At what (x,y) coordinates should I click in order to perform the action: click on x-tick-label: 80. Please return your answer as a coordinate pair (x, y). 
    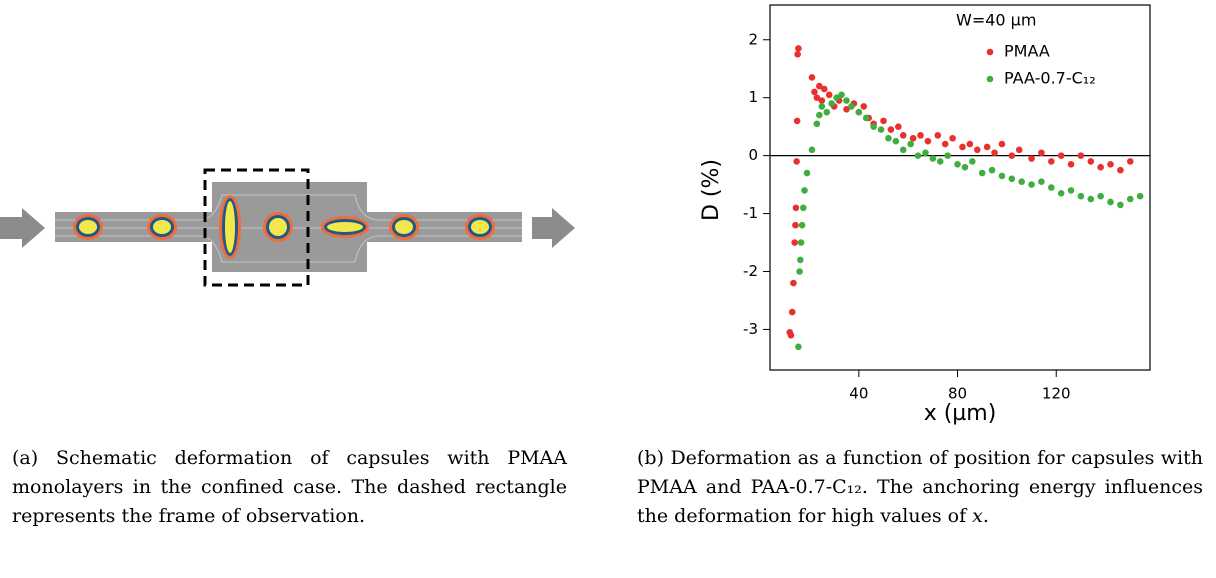
    Looking at the image, I should click on (957, 394).